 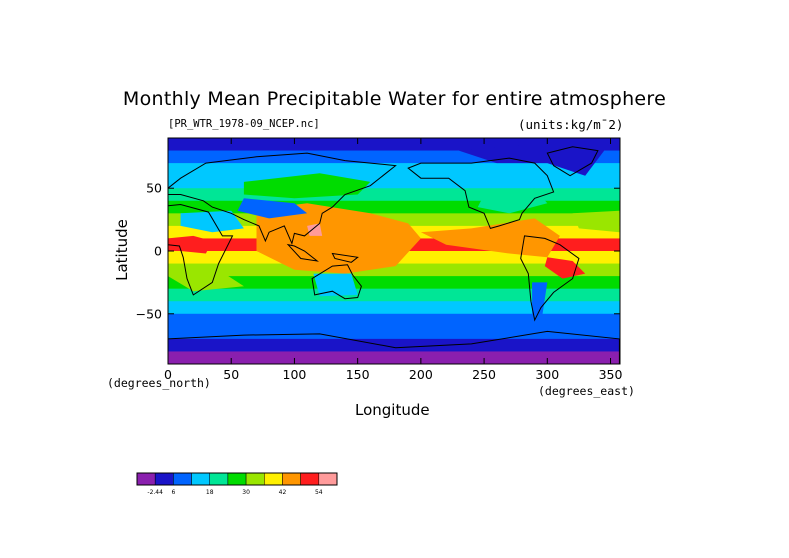 What do you see at coordinates (231, 374) in the screenshot?
I see `x-tick-label: 50` at bounding box center [231, 374].